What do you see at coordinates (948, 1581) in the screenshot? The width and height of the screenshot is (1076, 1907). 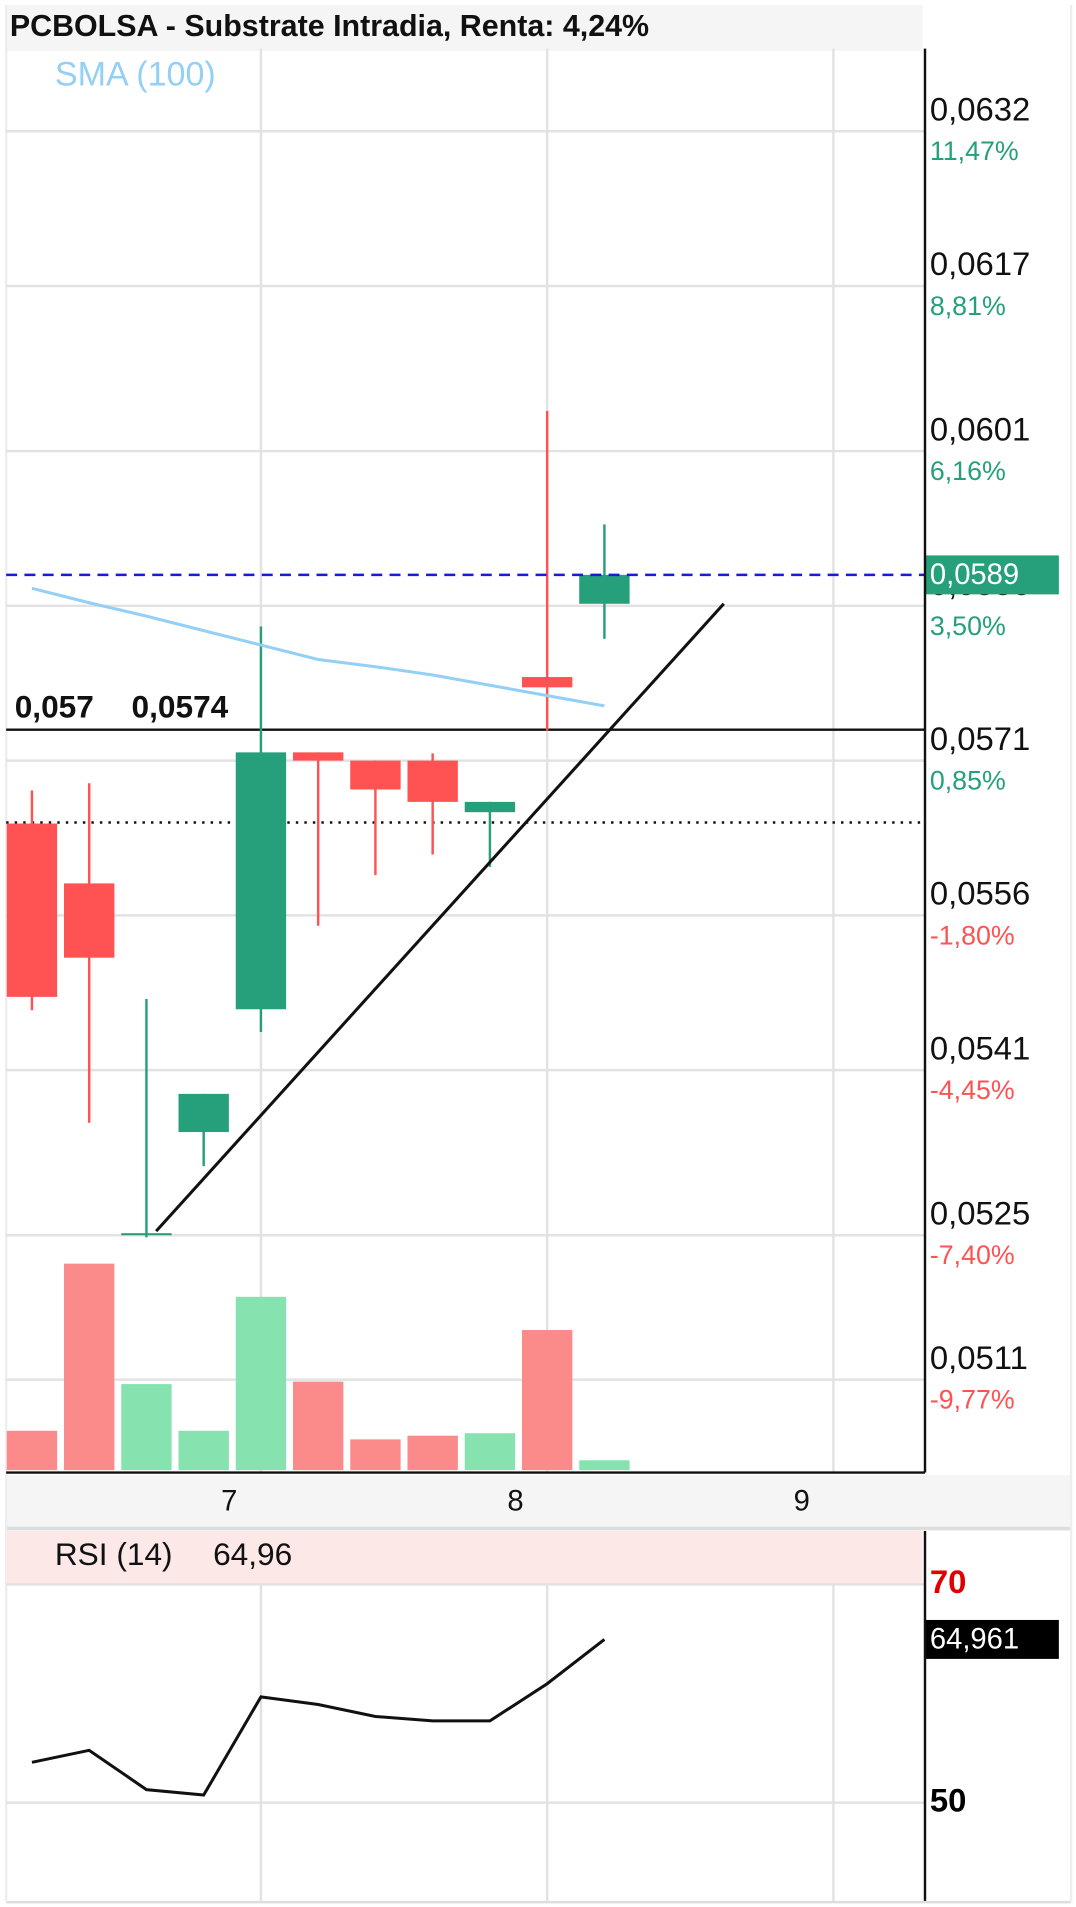 I see `y-tick-label: 70` at bounding box center [948, 1581].